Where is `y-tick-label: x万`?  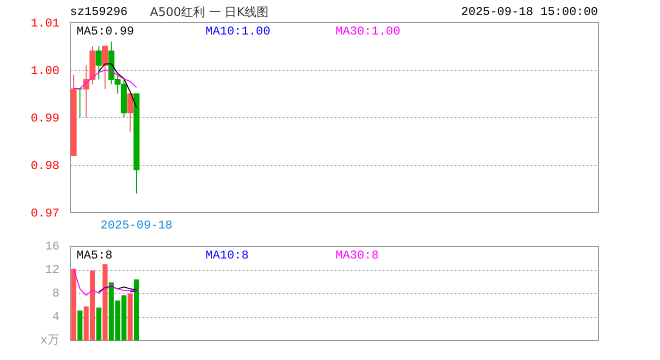
y-tick-label: x万 is located at coordinates (50, 341).